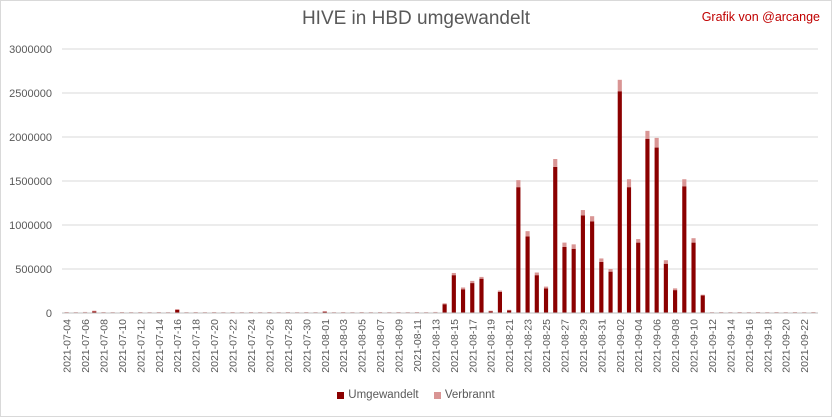 The width and height of the screenshot is (832, 417). I want to click on x-tick-label: 2021-08-11, so click(418, 345).